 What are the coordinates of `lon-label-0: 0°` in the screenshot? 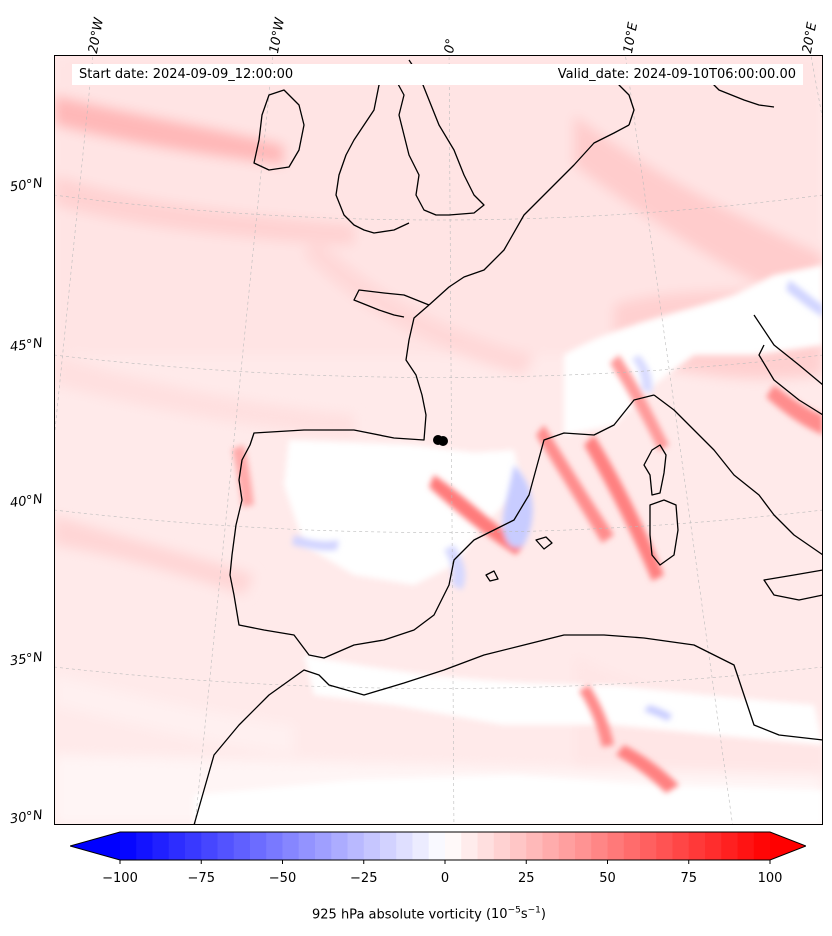 It's located at (451, 46).